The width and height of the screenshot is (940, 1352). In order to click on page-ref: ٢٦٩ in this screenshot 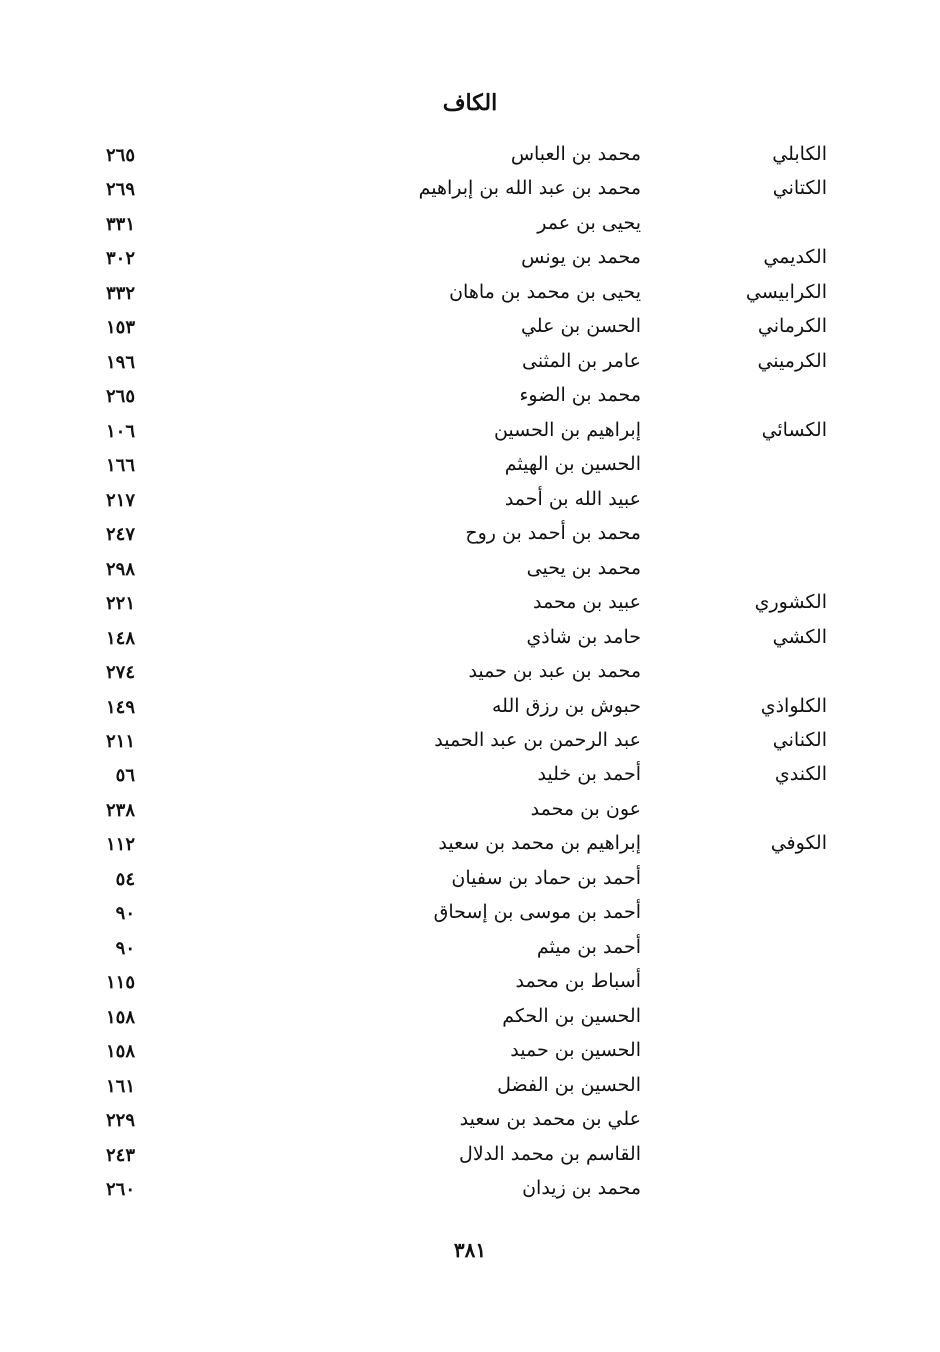, I will do `click(120, 190)`.